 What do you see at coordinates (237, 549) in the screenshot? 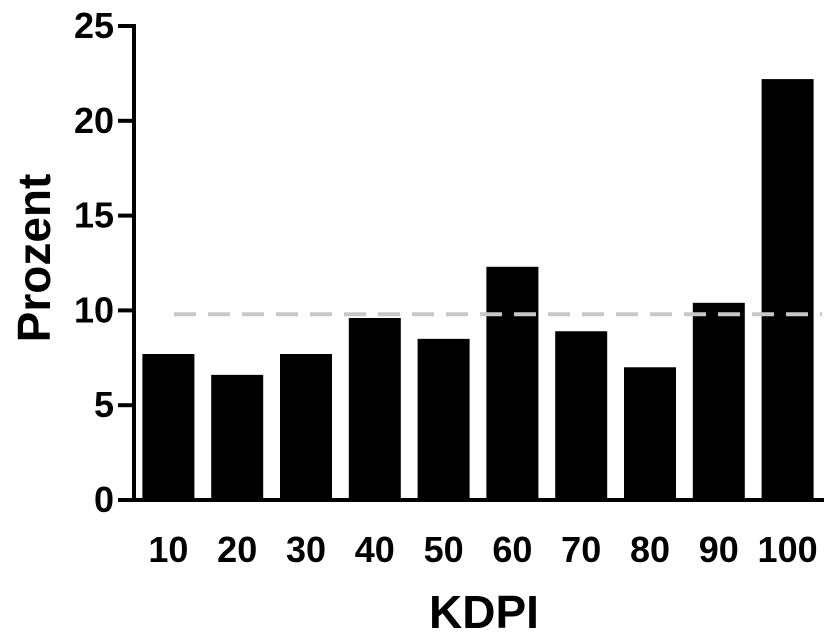
I see `x-tick-label-20: 20` at bounding box center [237, 549].